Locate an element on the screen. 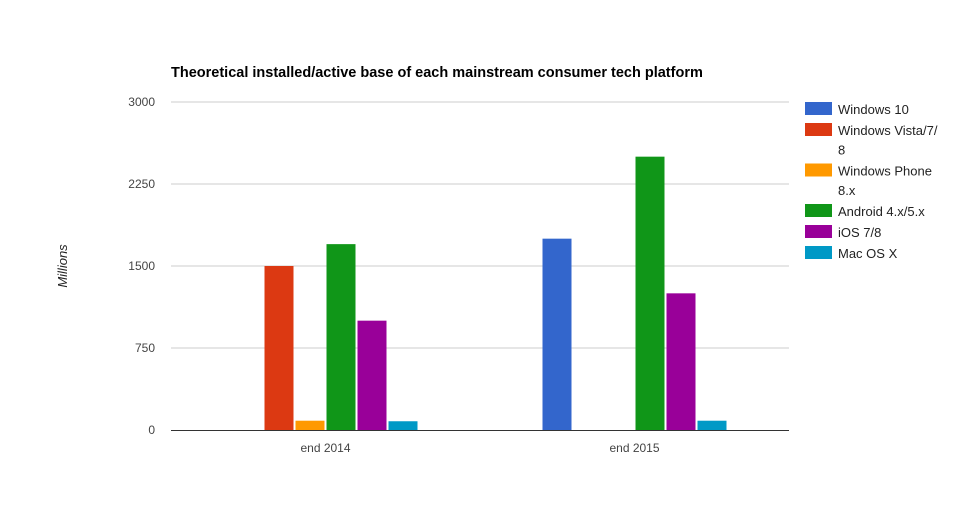 This screenshot has height=532, width=961. x-tick-labels: end 2014 end 2015 is located at coordinates (479, 448).